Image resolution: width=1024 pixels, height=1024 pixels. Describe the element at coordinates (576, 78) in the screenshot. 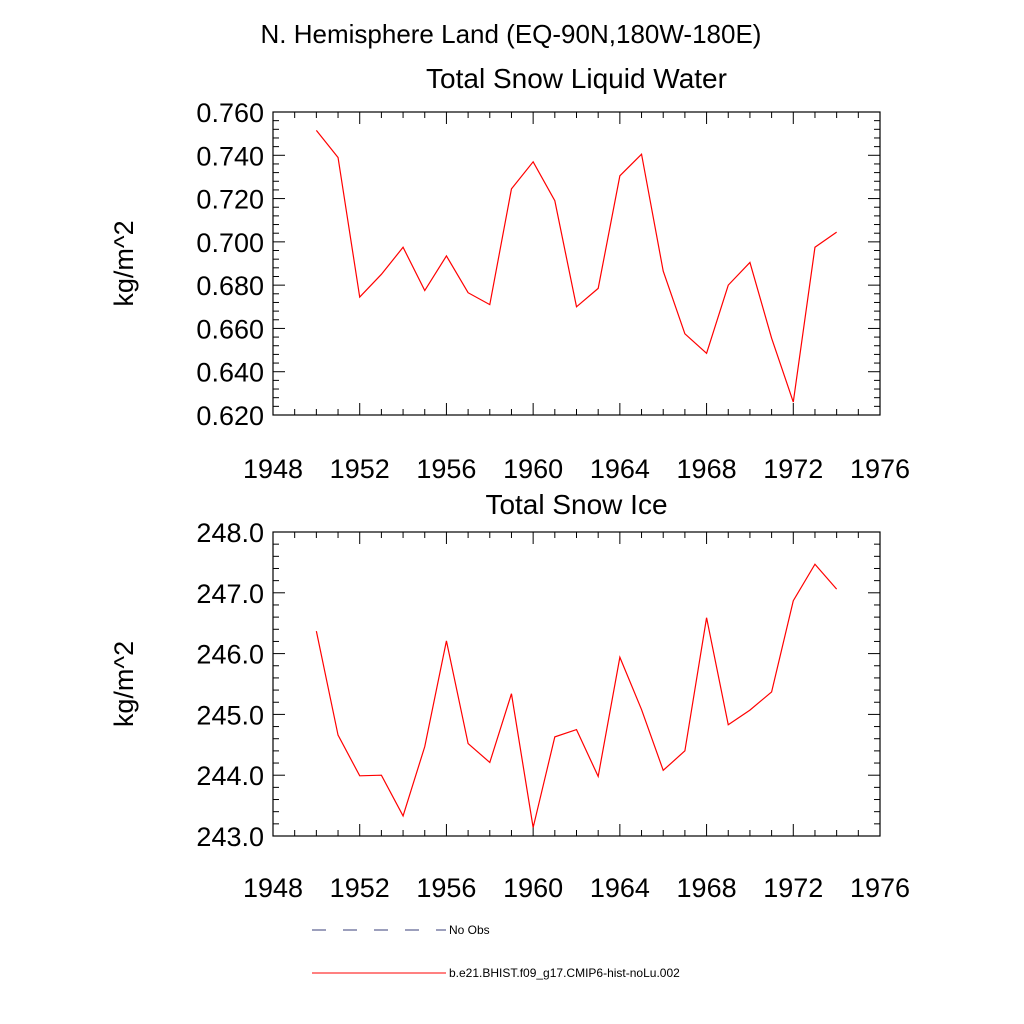

I see `chart-title: Total Snow Liquid Water` at that location.